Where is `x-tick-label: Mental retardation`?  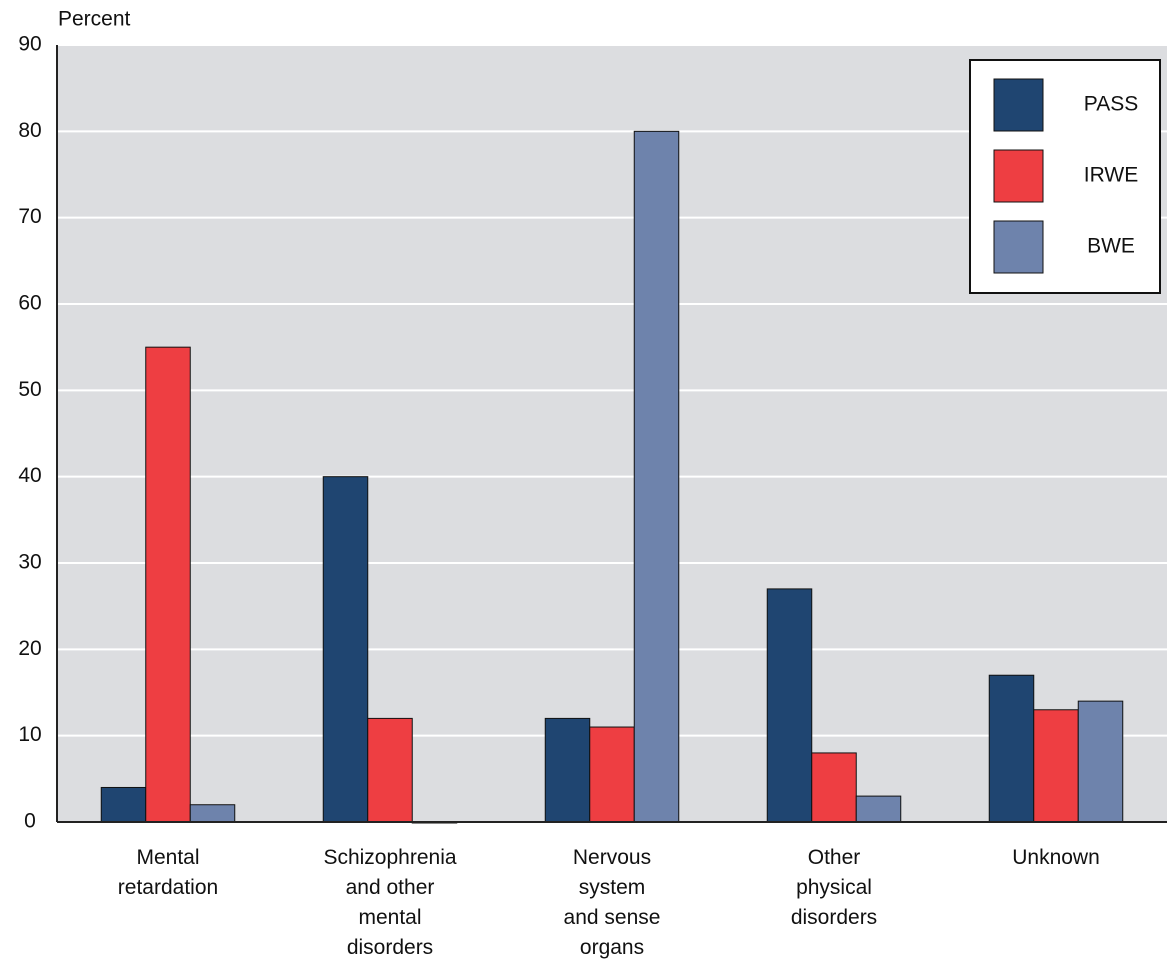 x-tick-label: Mental retardation is located at coordinates (168, 872).